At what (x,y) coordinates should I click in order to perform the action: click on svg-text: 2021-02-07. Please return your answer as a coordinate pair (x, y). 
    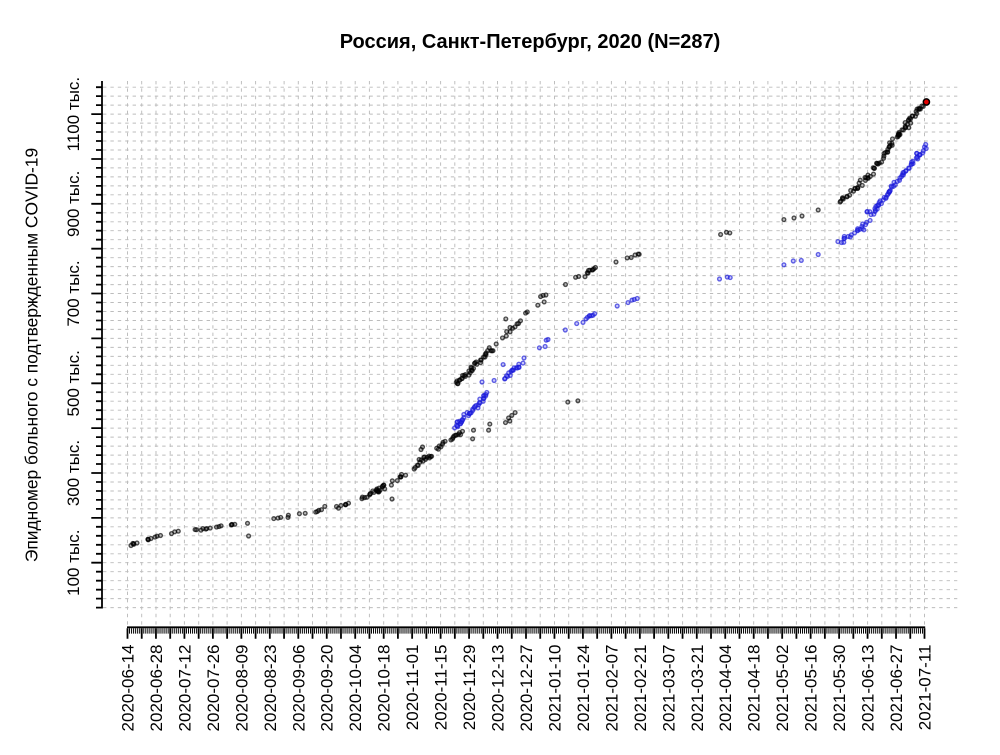
    Looking at the image, I should click on (611, 688).